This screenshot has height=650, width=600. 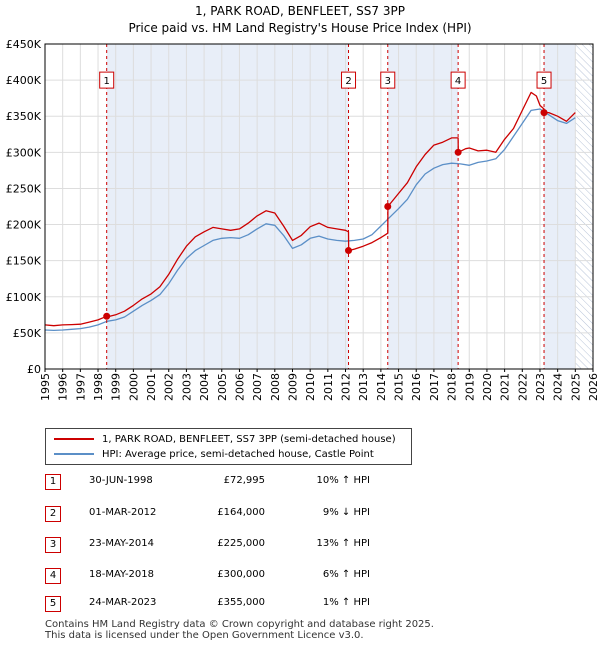 I want to click on y-tick-label: £350K, so click(x=24, y=116).